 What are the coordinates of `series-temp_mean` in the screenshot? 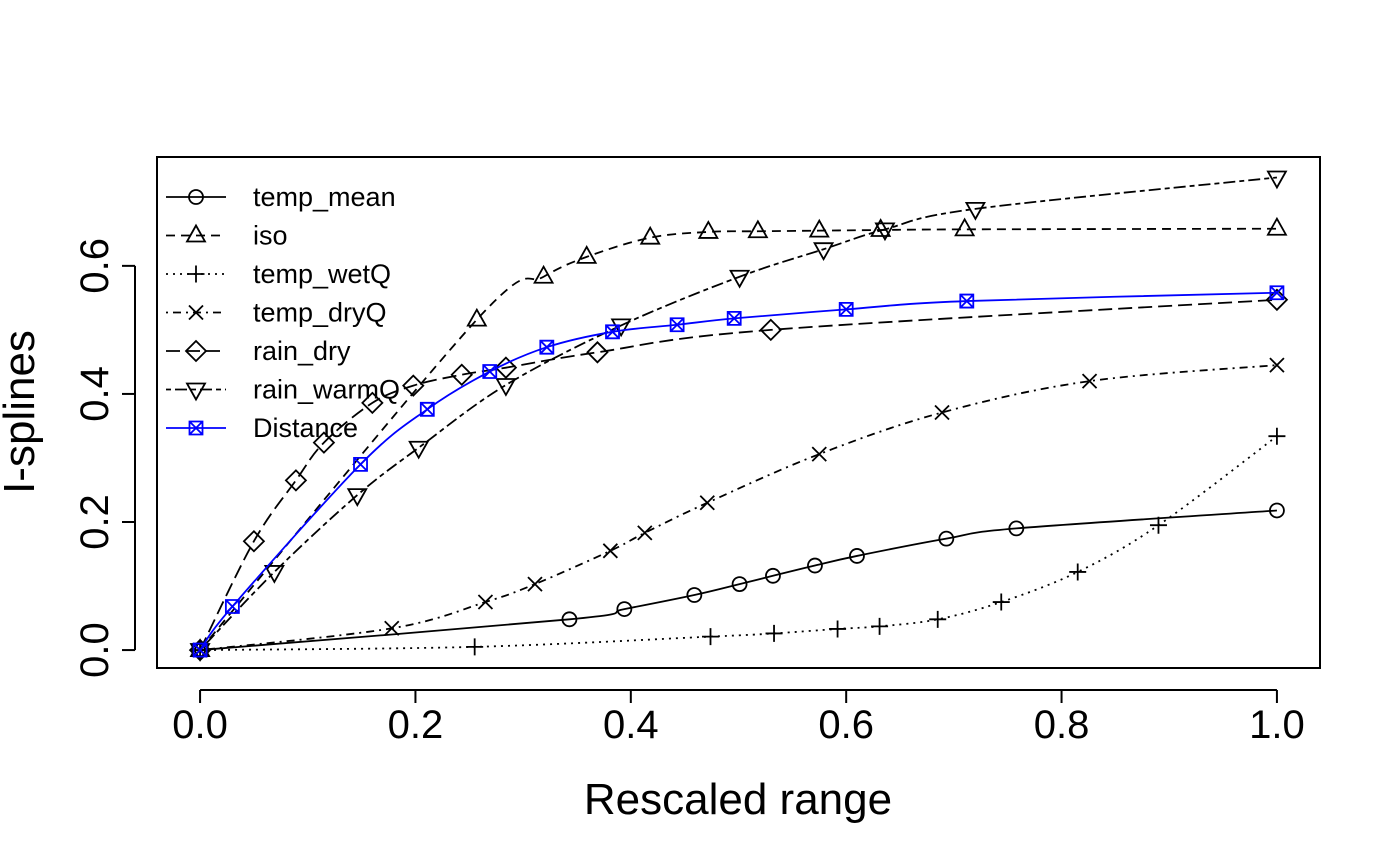 It's located at (738, 580).